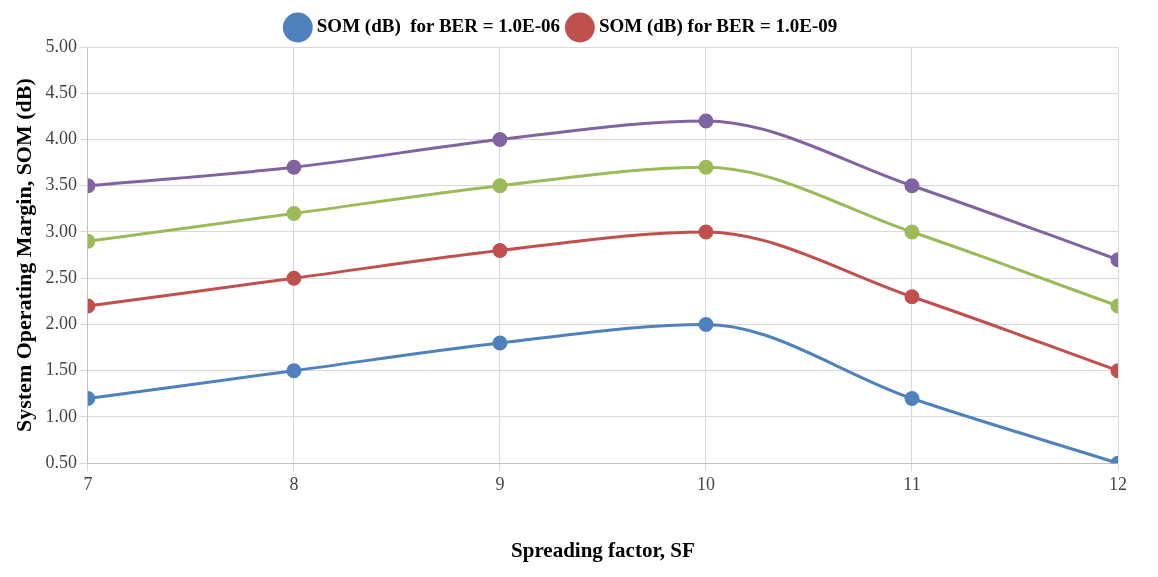 This screenshot has height=577, width=1158. What do you see at coordinates (912, 483) in the screenshot?
I see `x-tick-label: 11` at bounding box center [912, 483].